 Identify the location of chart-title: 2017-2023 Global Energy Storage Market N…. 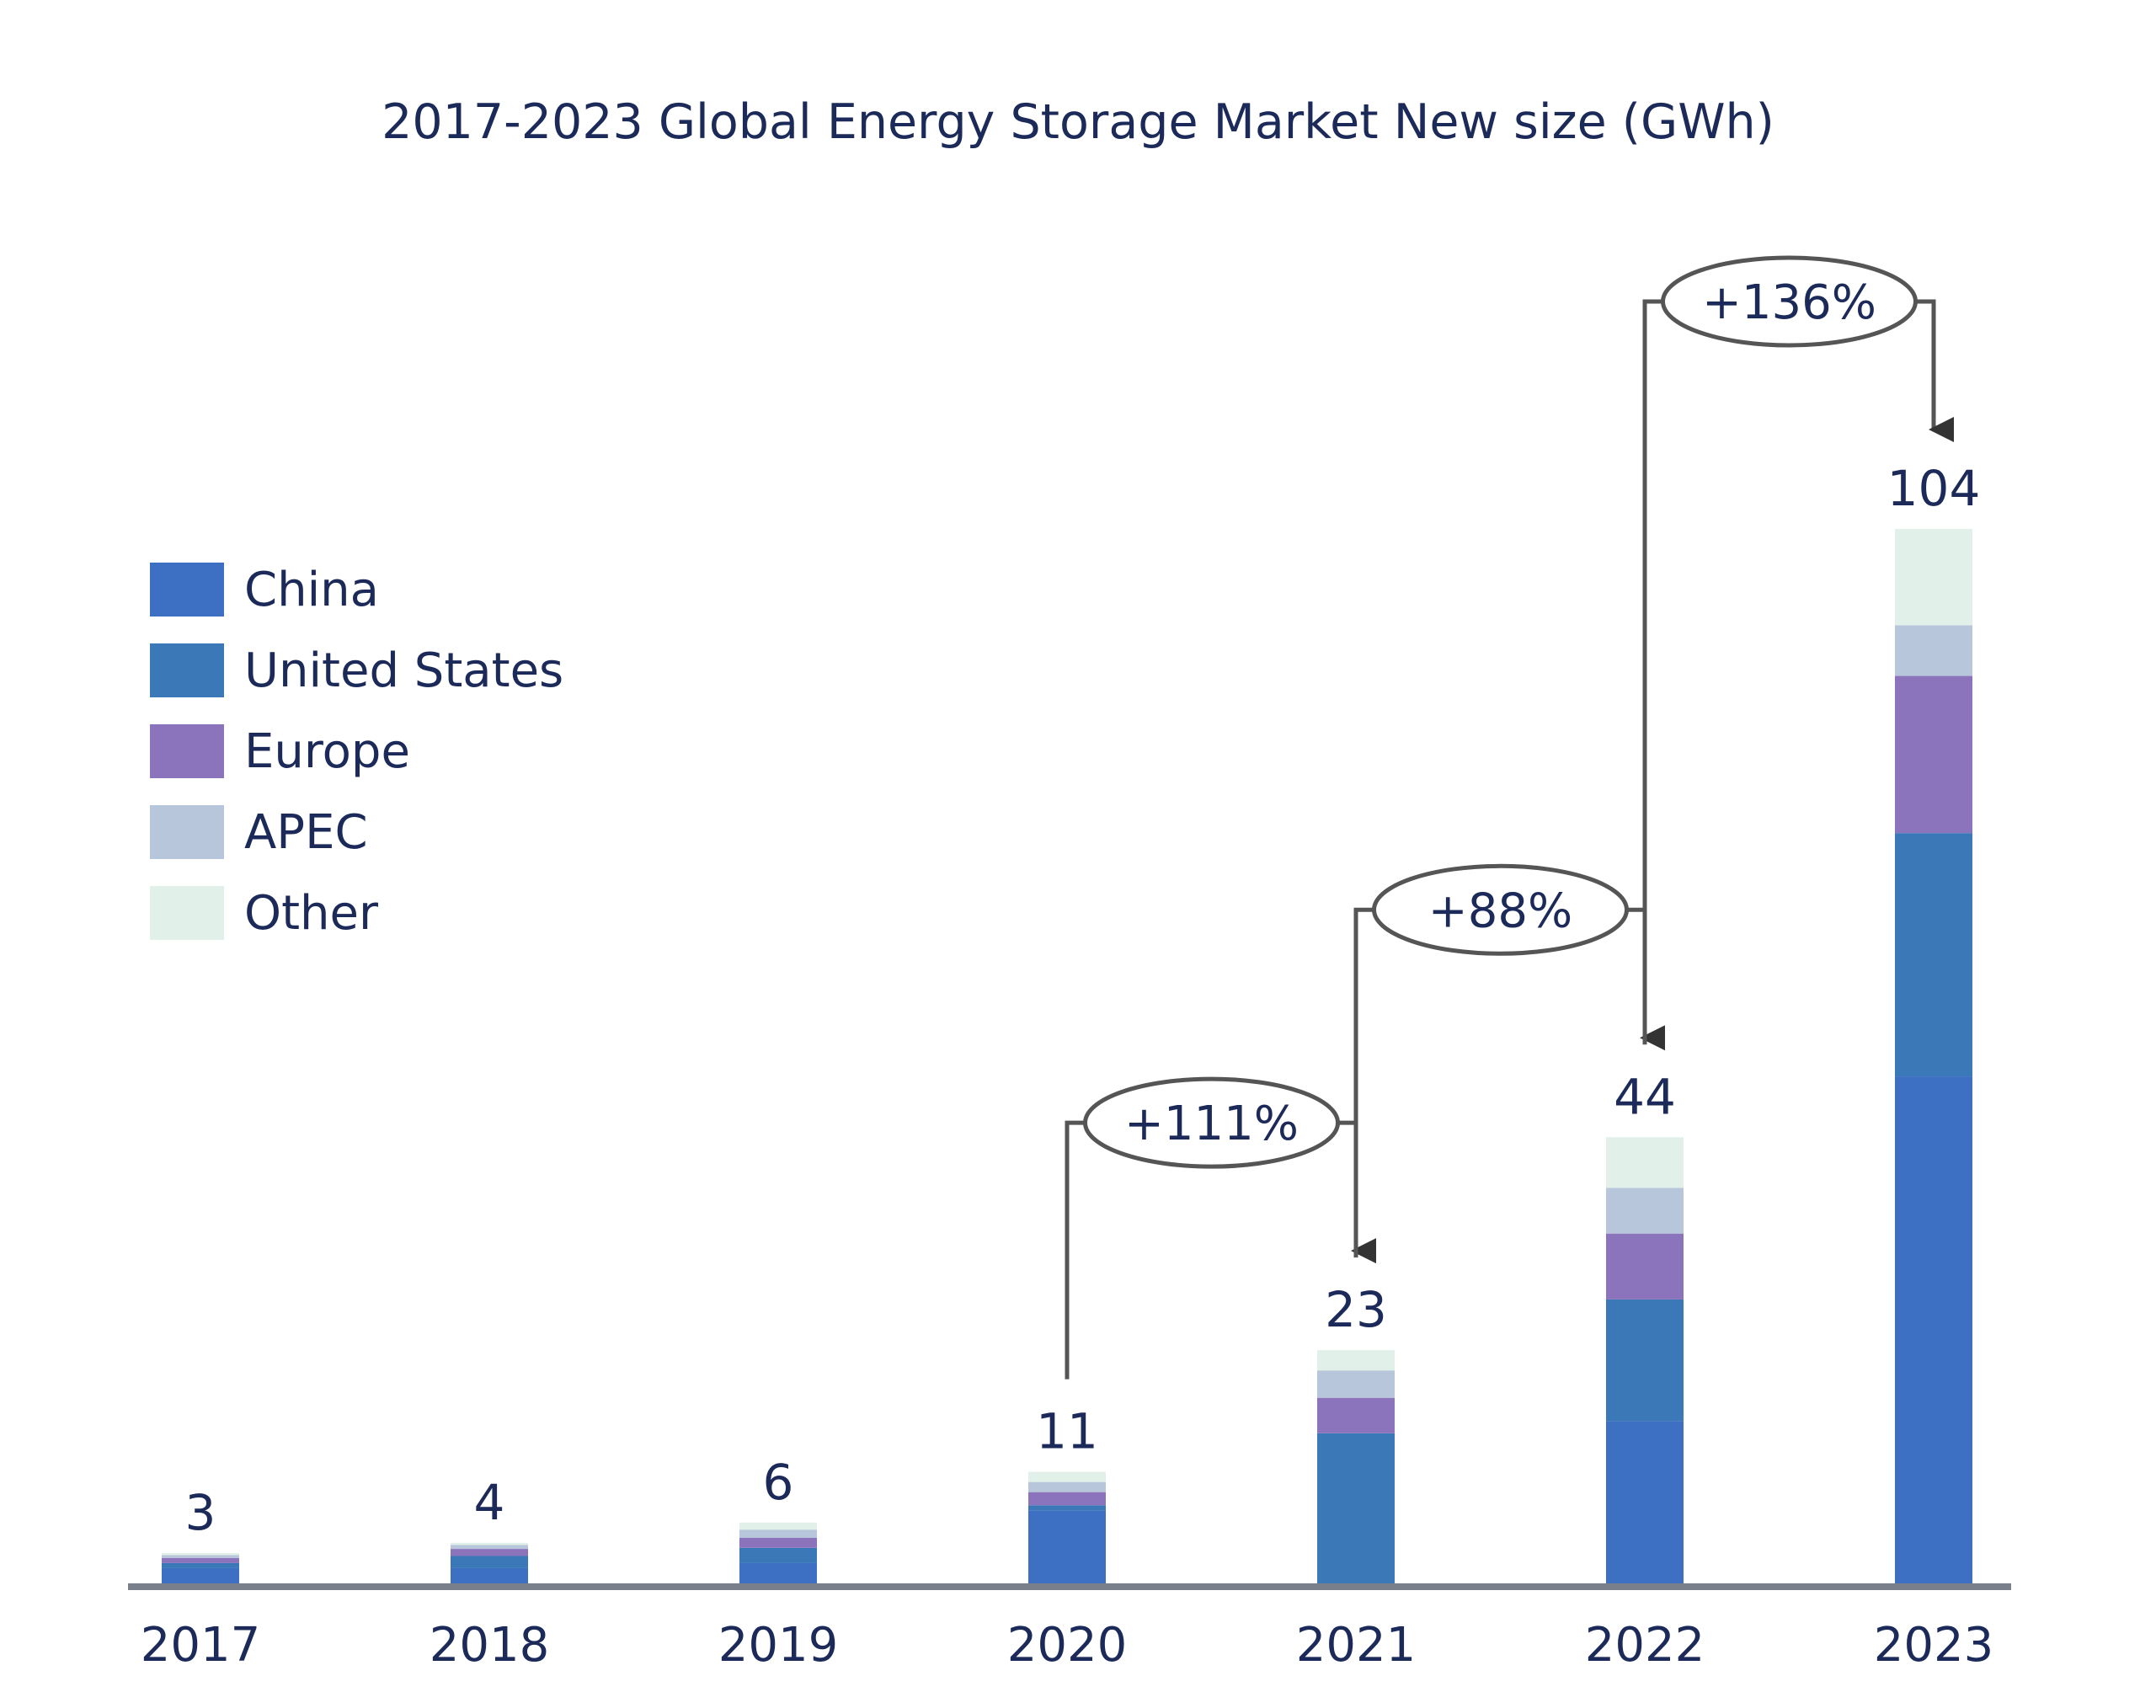
(1078, 122).